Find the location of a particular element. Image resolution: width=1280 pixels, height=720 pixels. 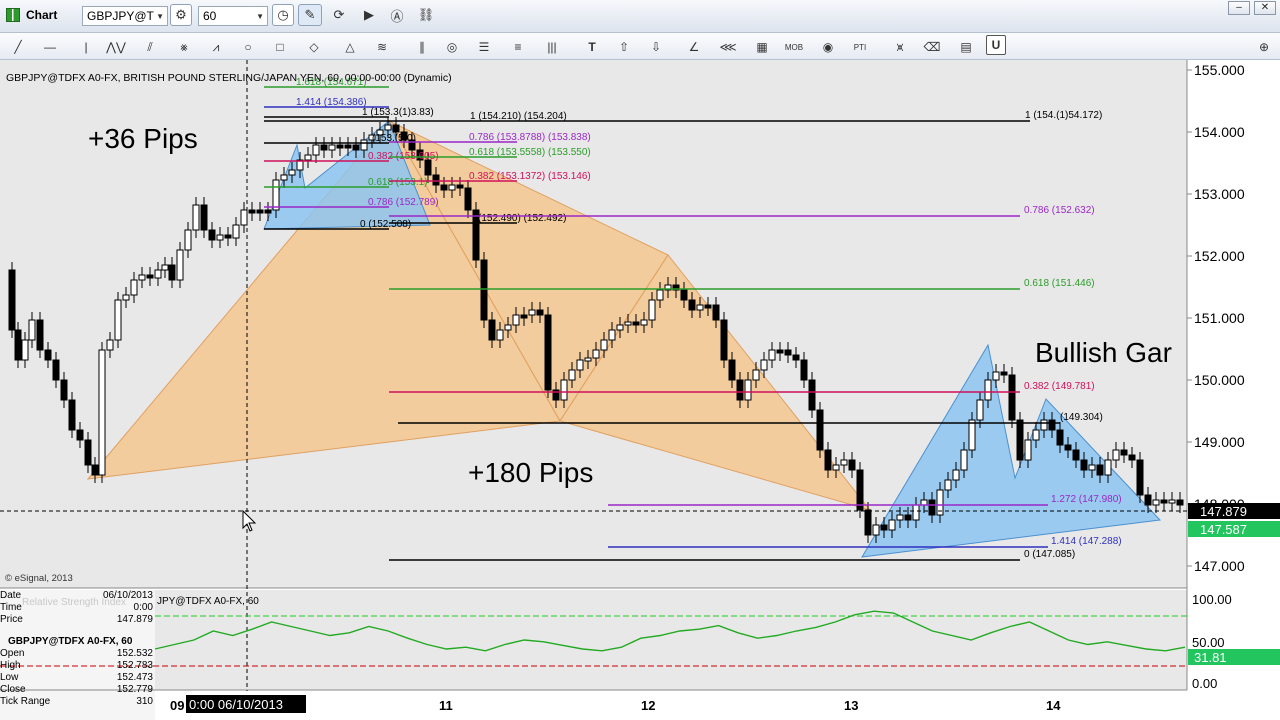

line-tool-icon: ╱ is located at coordinates (18, 47).